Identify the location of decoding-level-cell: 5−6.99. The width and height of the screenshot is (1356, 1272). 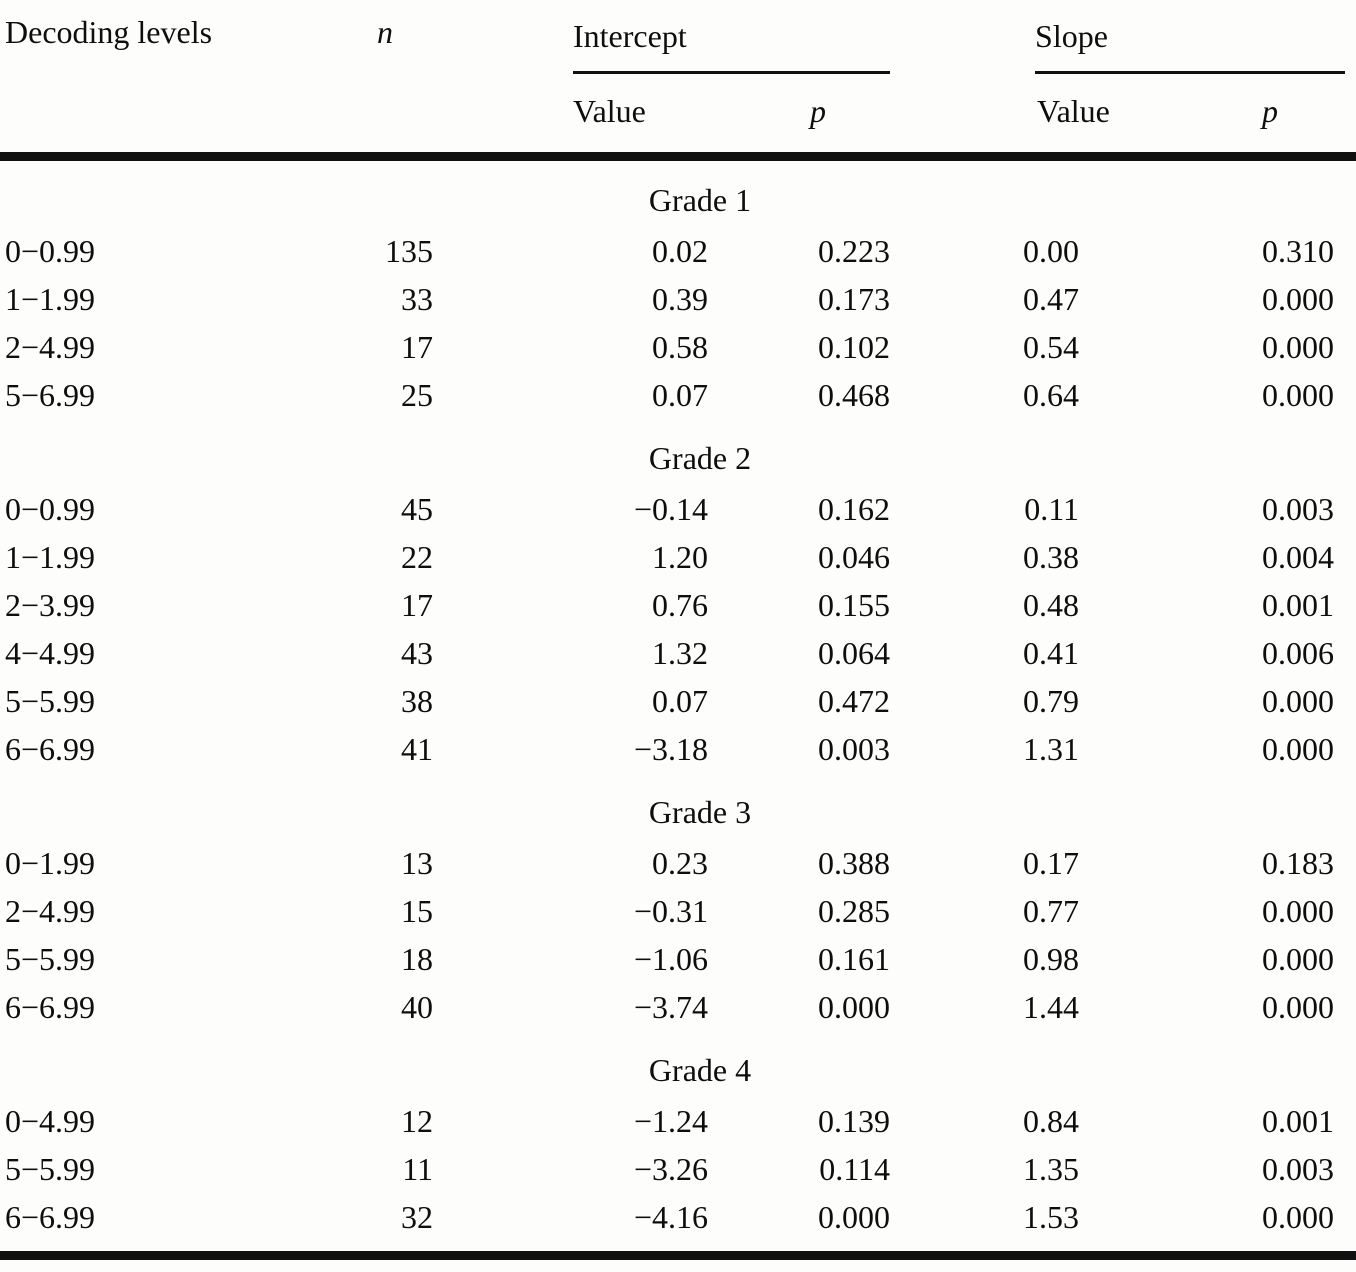
(50, 395).